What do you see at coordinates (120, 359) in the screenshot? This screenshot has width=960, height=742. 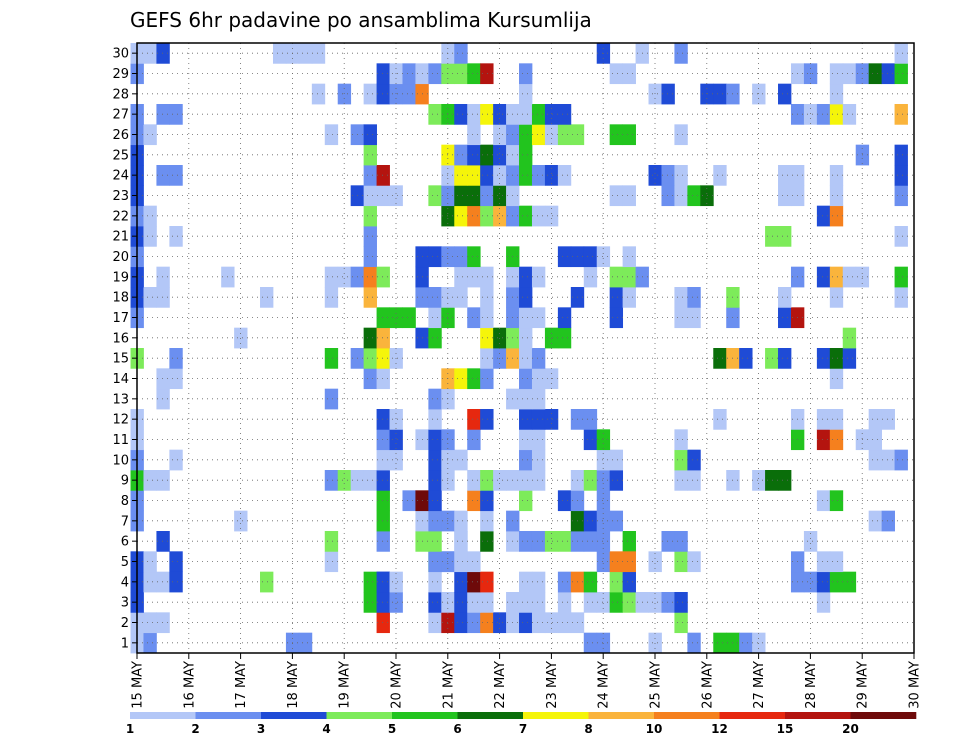 I see `y-tick-label: 15` at bounding box center [120, 359].